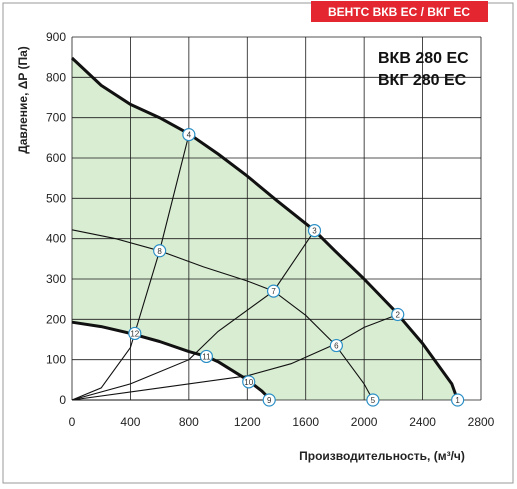 The height and width of the screenshot is (489, 517). I want to click on header-badge-text: ВЕНТС ВКВ ЕС / ВКГ ЕС, so click(399, 12).